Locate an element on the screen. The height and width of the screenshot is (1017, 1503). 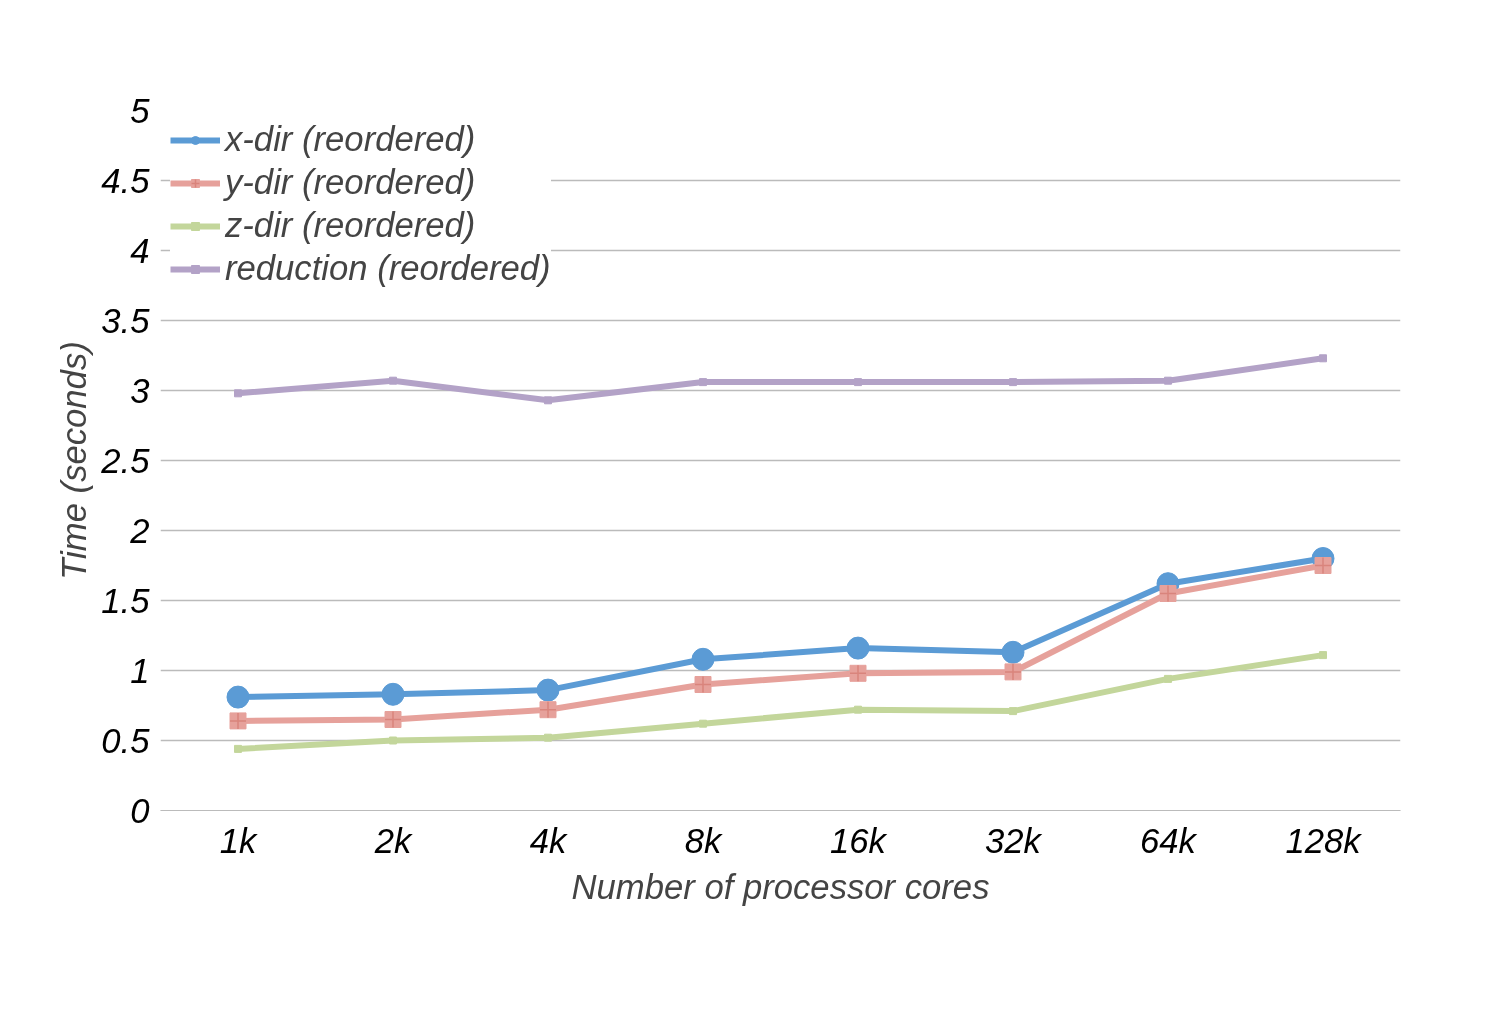
legend-label: z-dir (reordered) is located at coordinates (350, 225).